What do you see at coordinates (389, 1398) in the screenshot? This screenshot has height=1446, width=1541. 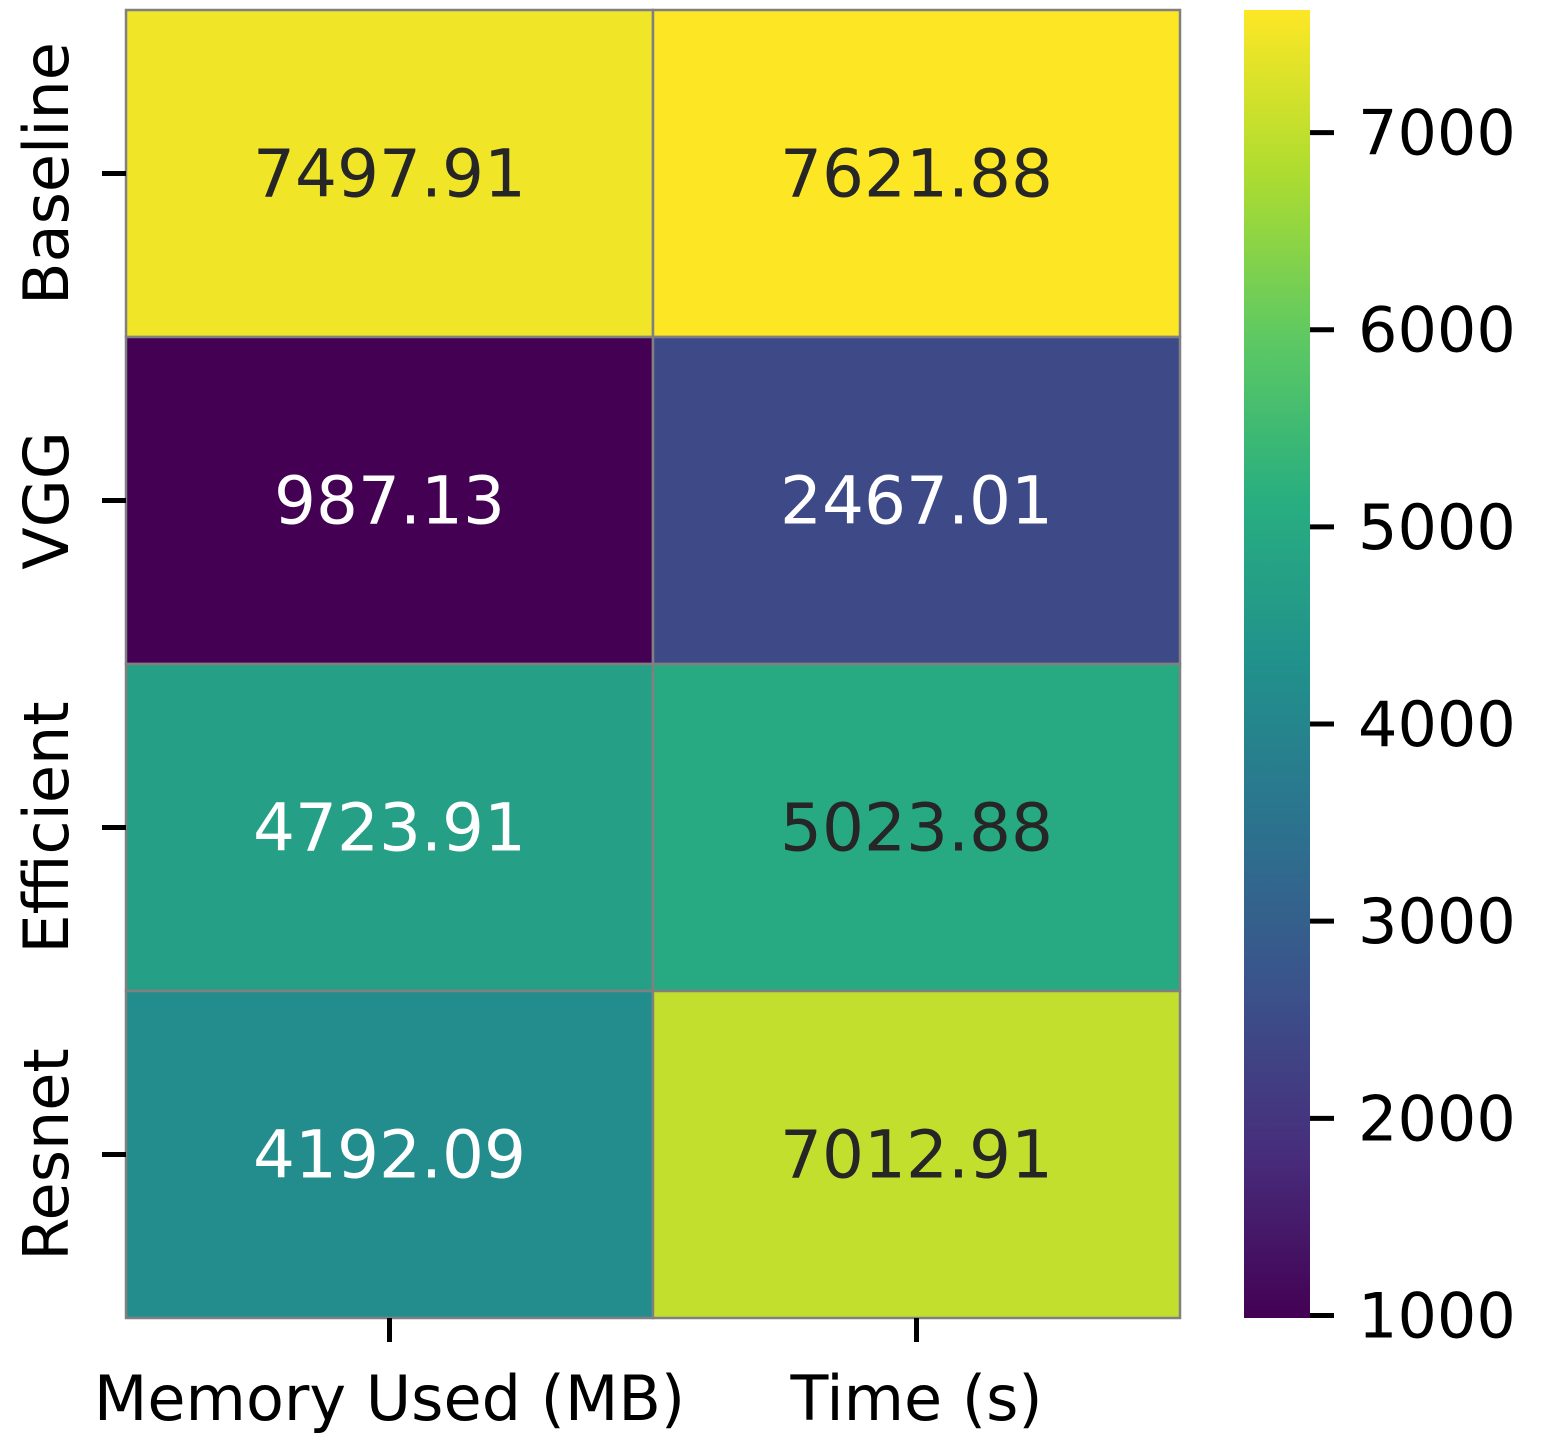 I see `x-tick-label: Memory Used (MB)` at bounding box center [389, 1398].